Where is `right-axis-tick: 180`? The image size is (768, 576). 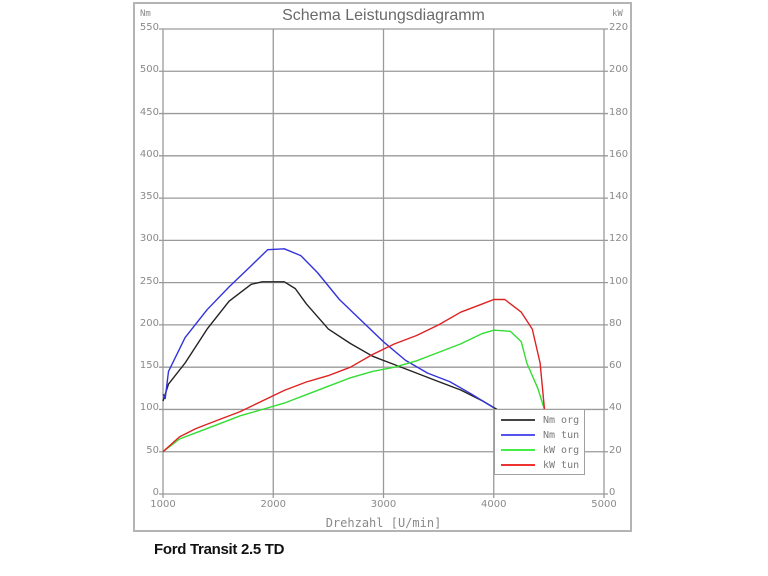 right-axis-tick: 180 is located at coordinates (619, 112).